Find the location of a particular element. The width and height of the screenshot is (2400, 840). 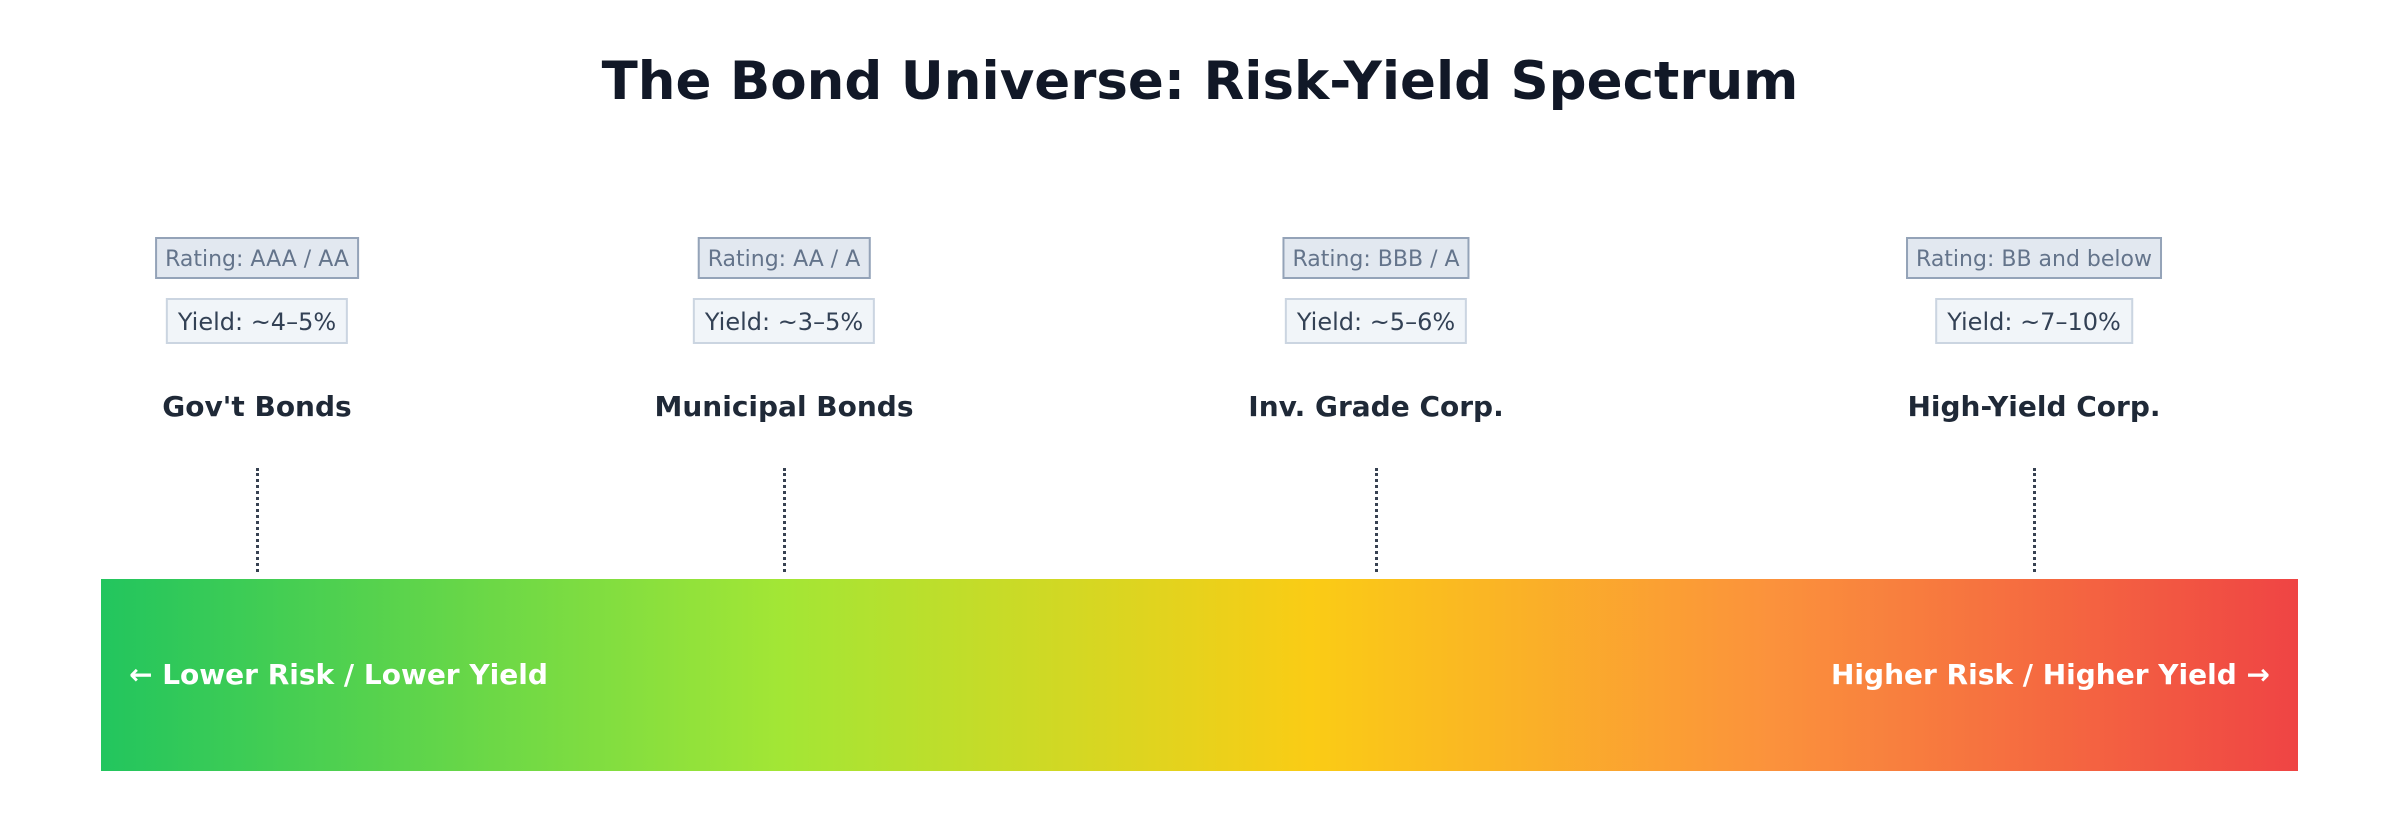

higher-risk-label: Higher Risk / Higher Yield → is located at coordinates (2050, 674).